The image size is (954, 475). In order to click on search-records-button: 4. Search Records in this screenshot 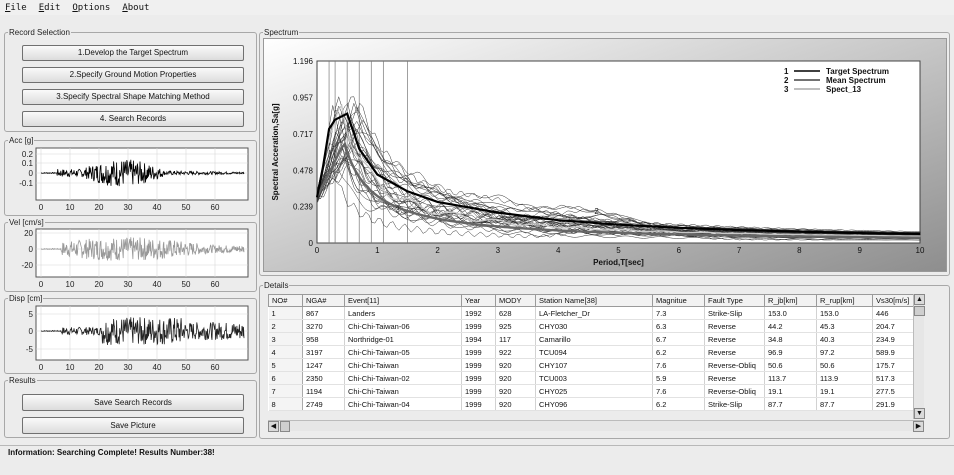, I will do `click(133, 119)`.